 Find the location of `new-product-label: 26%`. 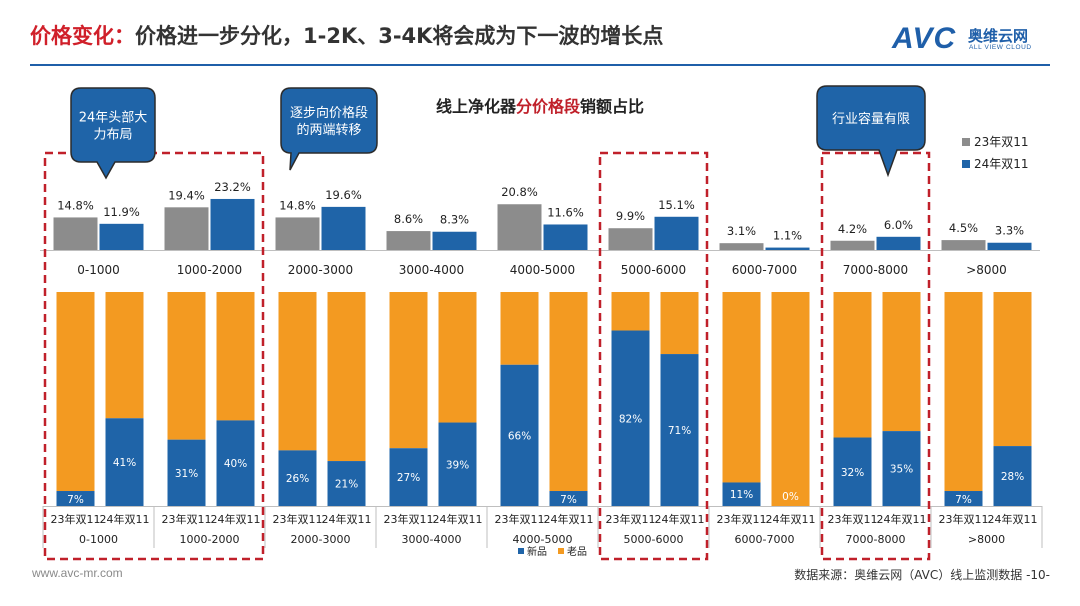

new-product-label: 26% is located at coordinates (297, 479).